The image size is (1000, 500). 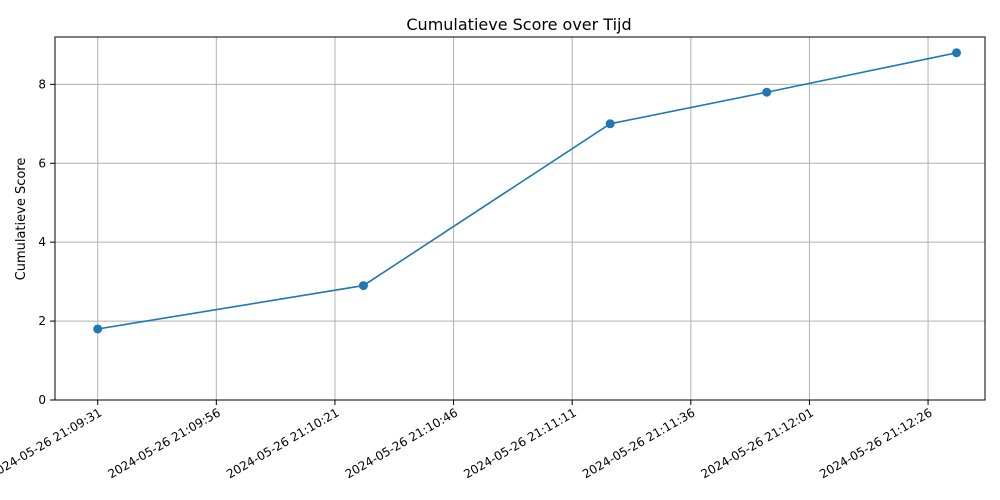 I want to click on y-tick-label: 0, so click(x=42, y=400).